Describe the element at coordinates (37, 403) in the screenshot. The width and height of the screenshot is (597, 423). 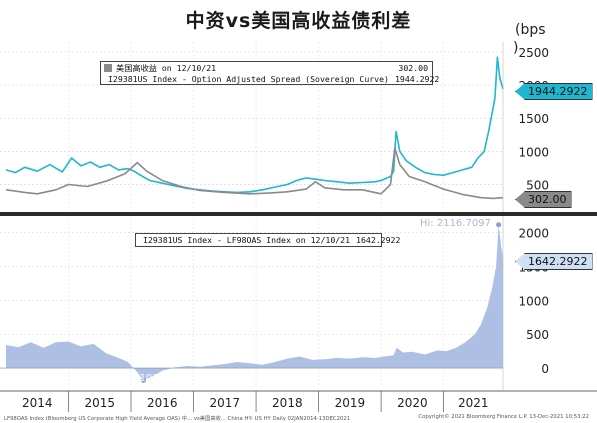
I see `x-tick-label: 2014` at that location.